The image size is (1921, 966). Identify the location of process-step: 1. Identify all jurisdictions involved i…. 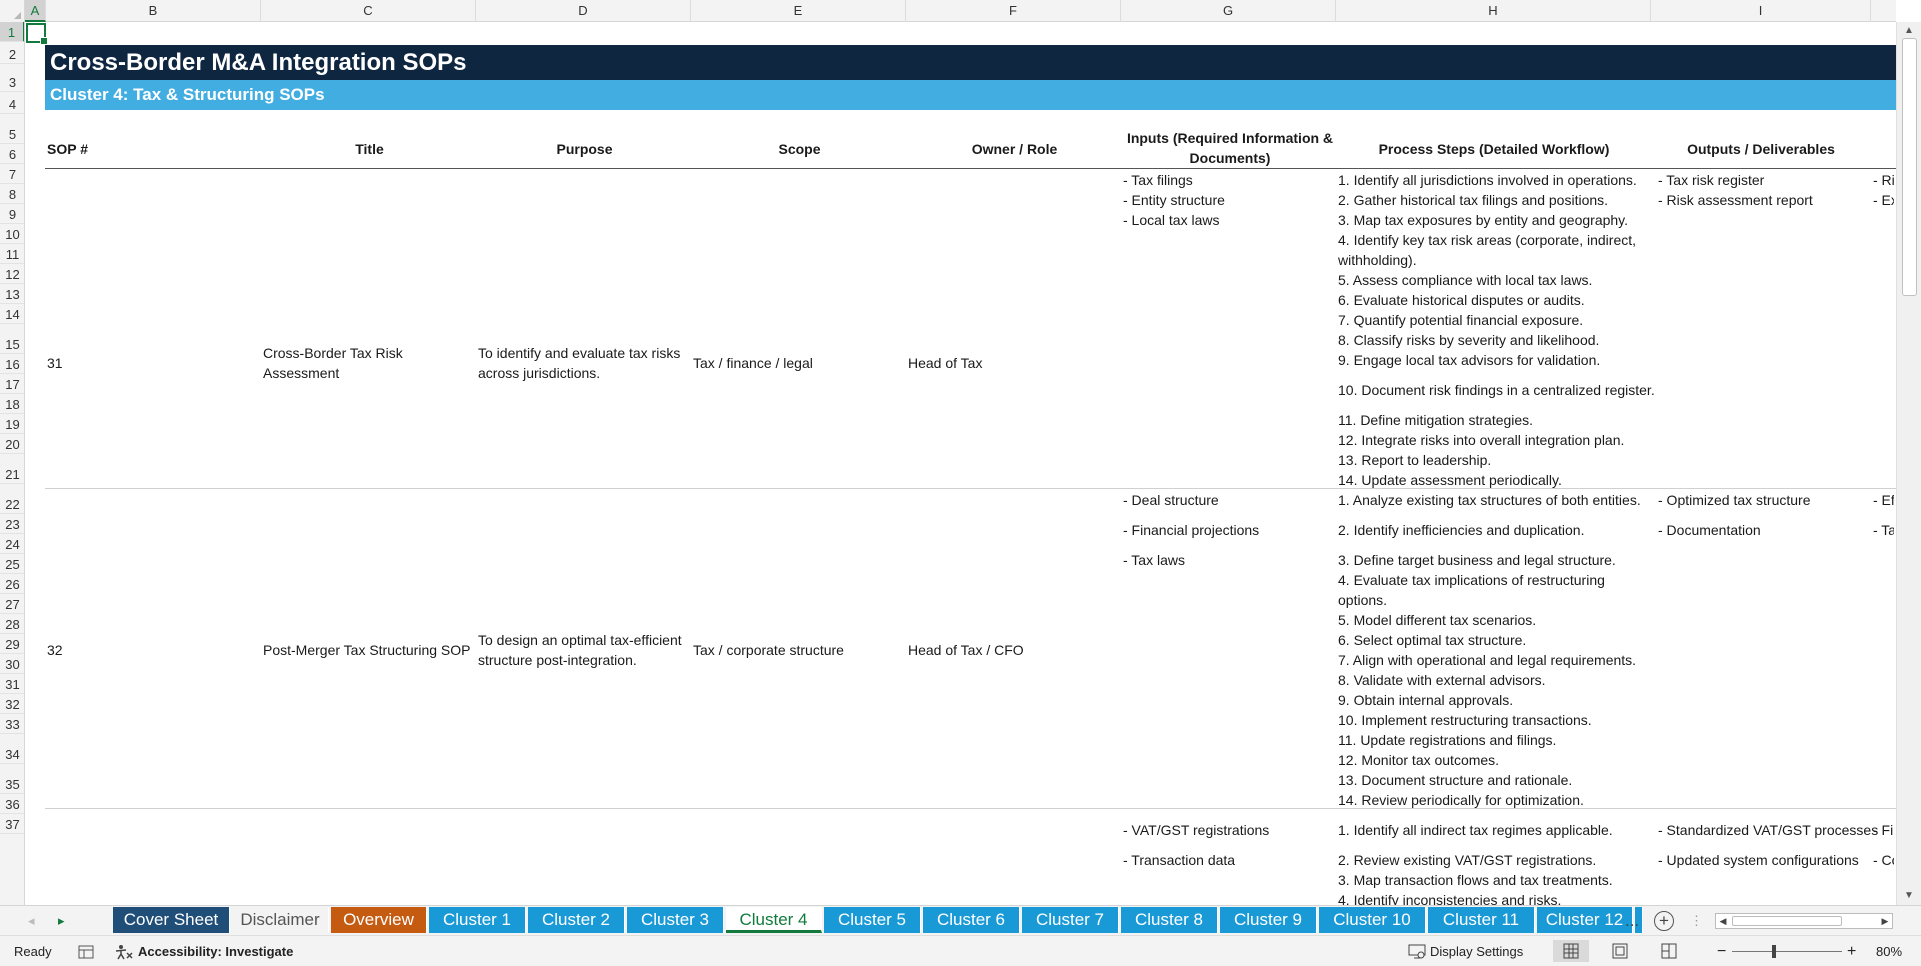
(1487, 180).